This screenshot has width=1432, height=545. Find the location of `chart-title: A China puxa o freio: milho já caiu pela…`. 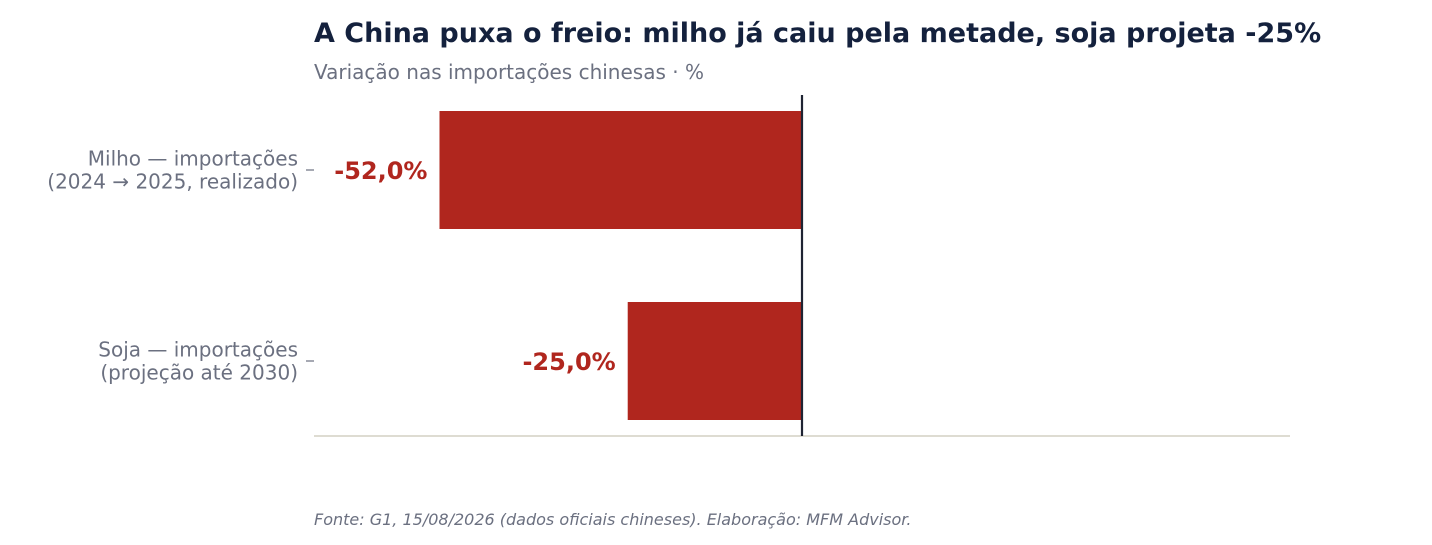

chart-title: A China puxa o freio: milho já caiu pela… is located at coordinates (817, 33).